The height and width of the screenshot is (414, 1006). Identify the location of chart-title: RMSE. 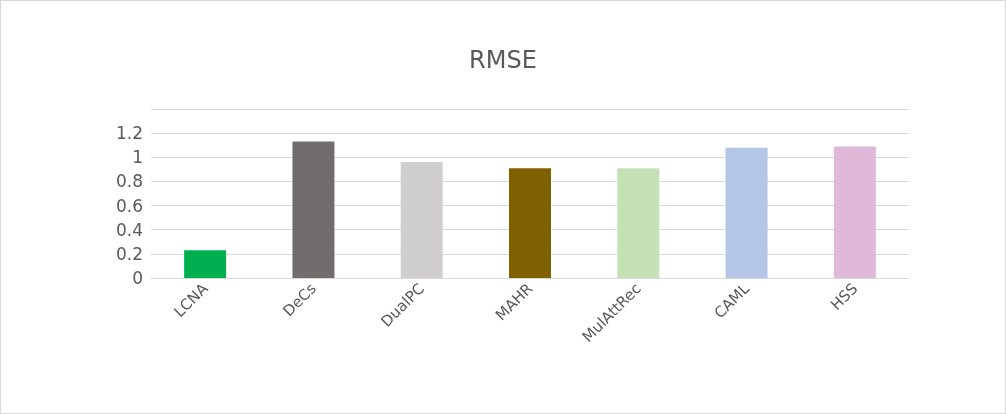
(503, 60).